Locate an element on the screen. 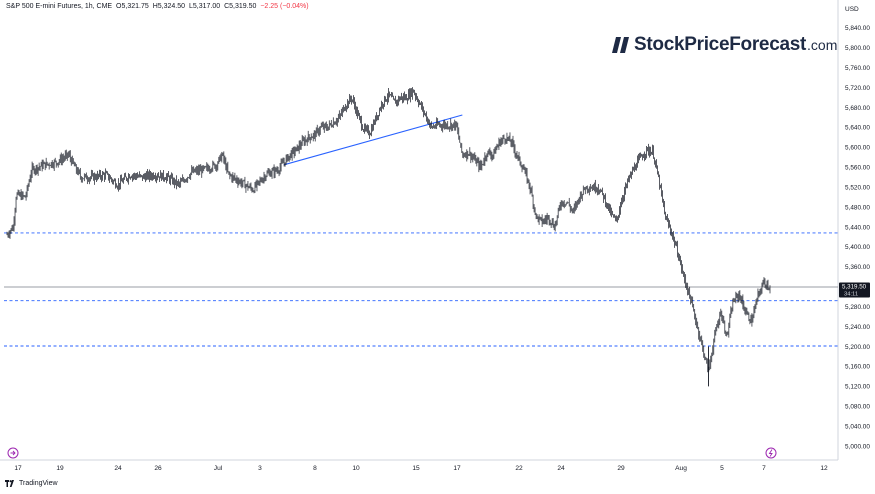  time-axis-ticks: 17 19 24 26 Jul 3 8 10 15 17 22 24 29 Aug 5 7 12 is located at coordinates (421, 468).